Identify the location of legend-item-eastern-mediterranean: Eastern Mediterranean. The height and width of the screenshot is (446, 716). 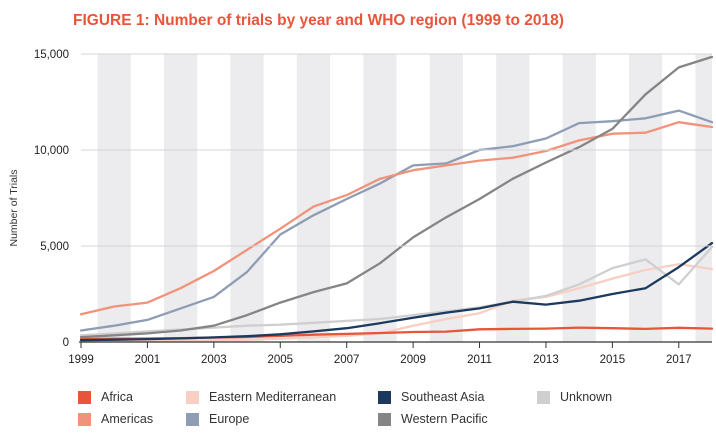
(261, 397).